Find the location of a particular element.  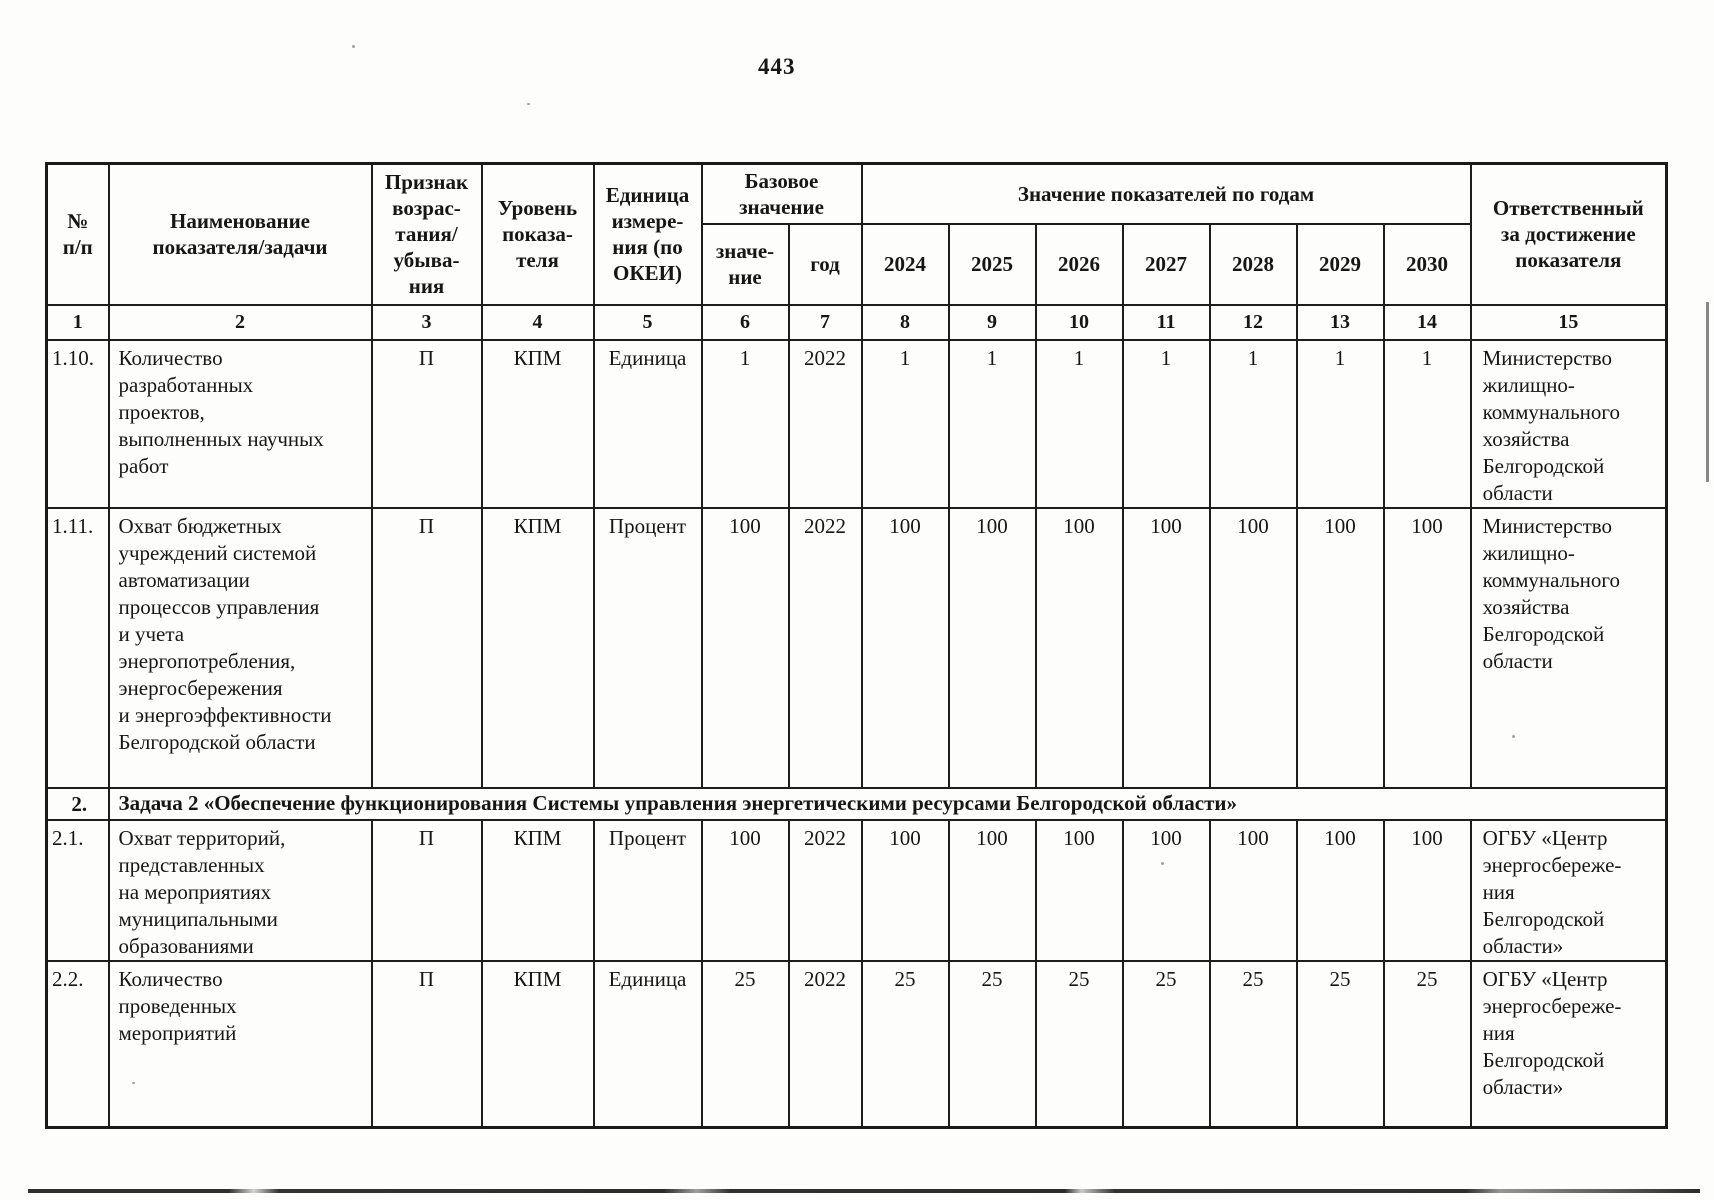

column-numbers-row: 1 2 3 4 5 6 7 8 9 10 11 12 13 14 15 is located at coordinates (856, 322).